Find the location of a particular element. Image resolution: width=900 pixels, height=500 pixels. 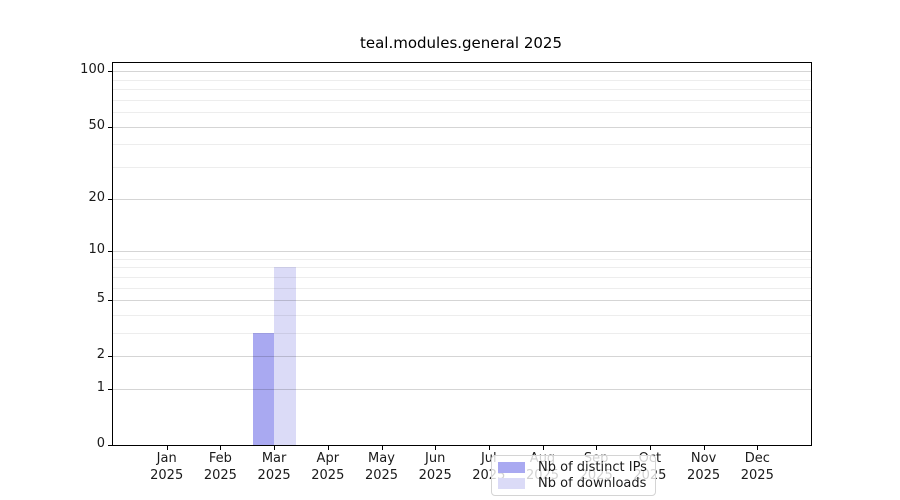

y-tick-label: 20 is located at coordinates (96, 197).